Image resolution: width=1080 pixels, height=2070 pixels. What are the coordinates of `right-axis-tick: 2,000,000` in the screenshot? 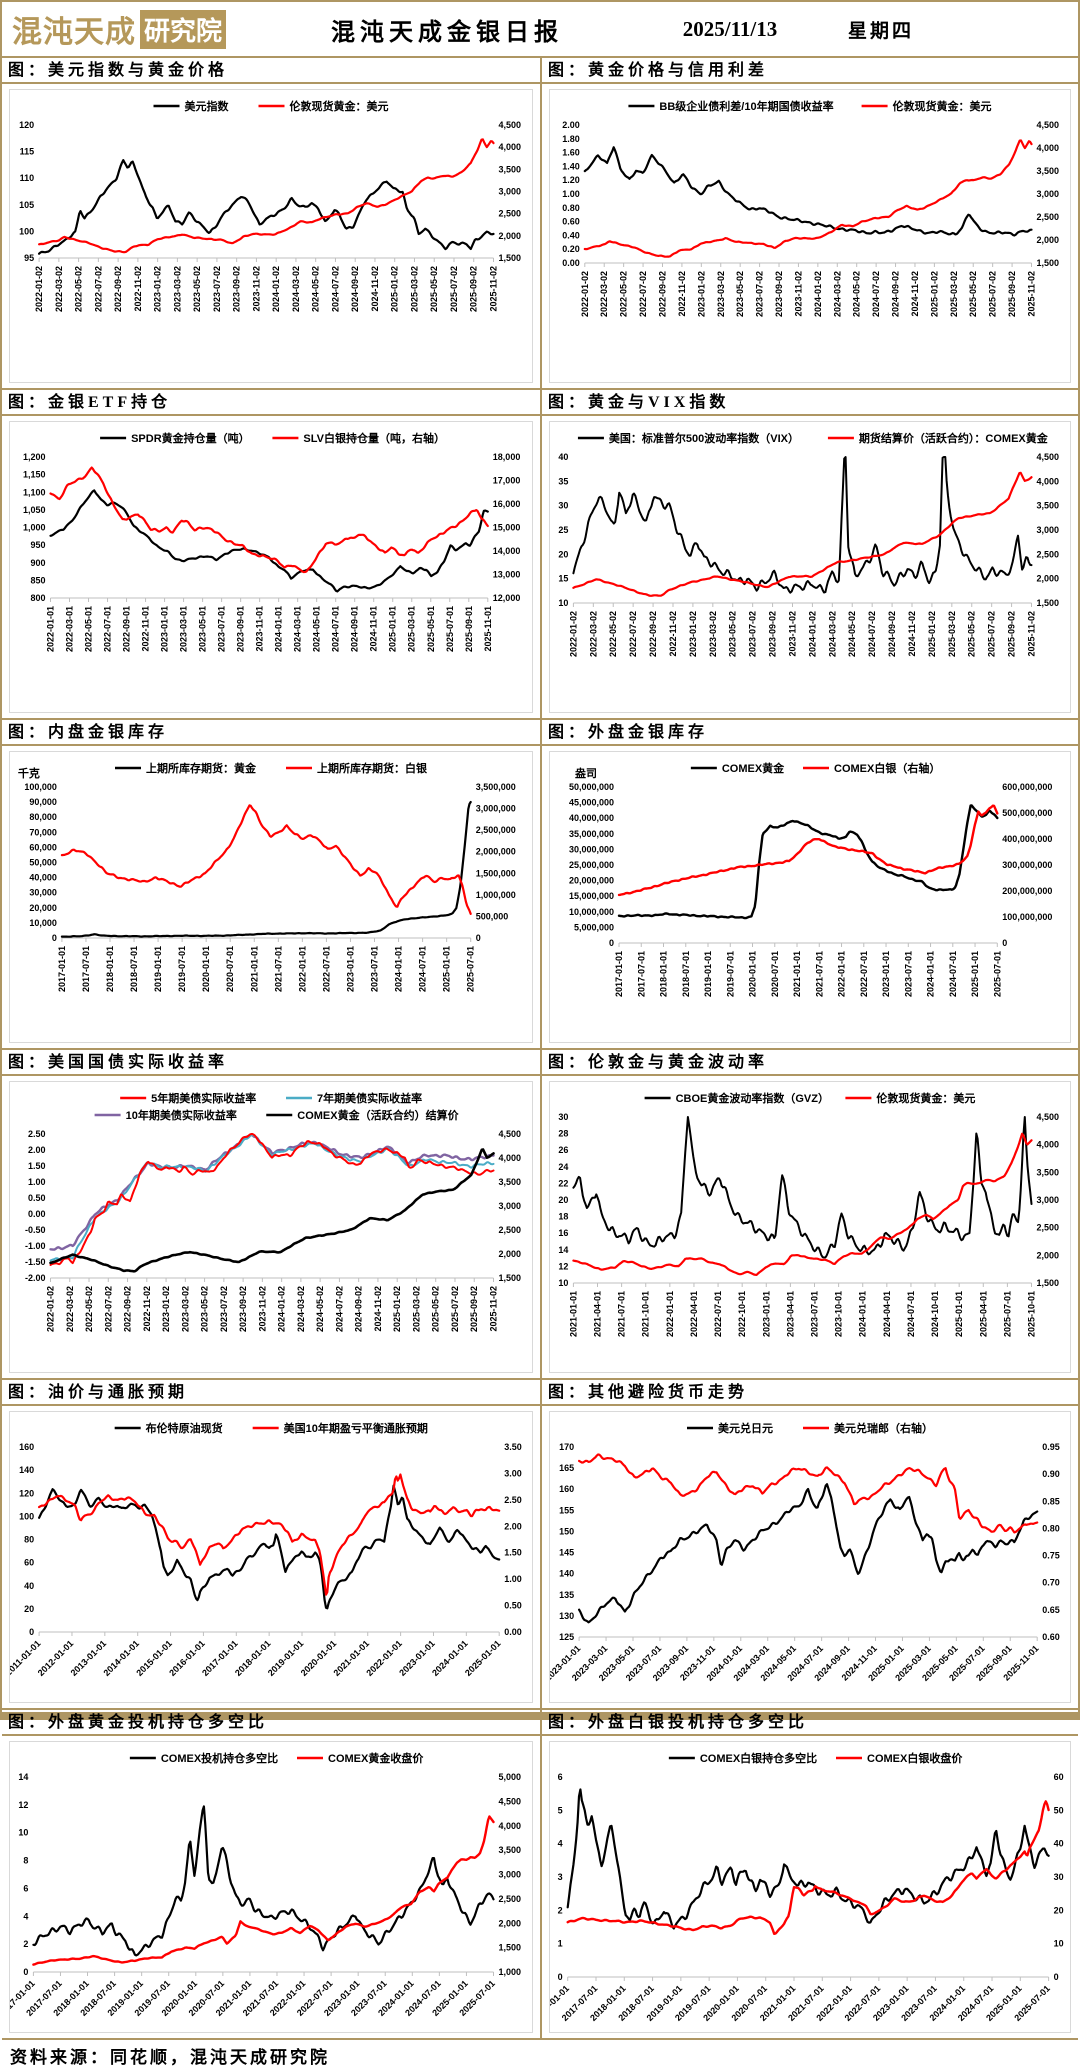 It's located at (496, 852).